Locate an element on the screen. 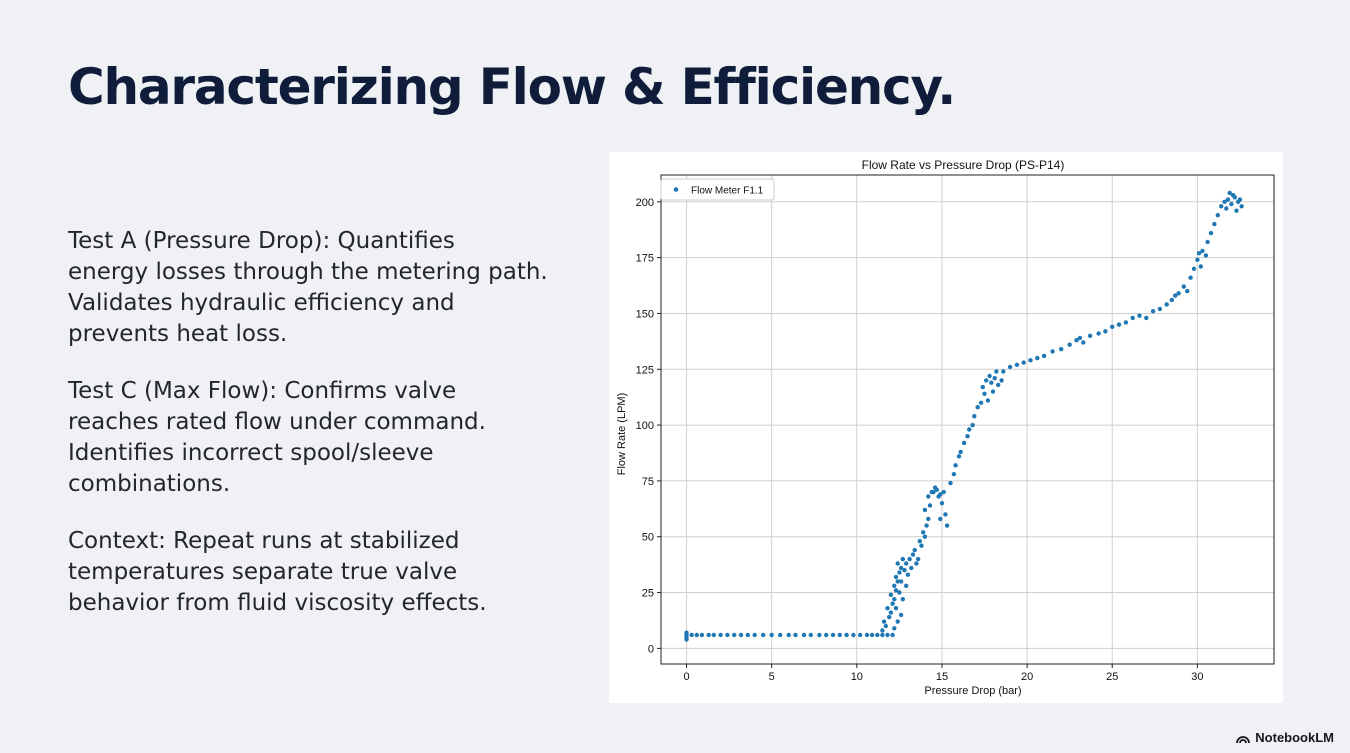 This screenshot has height=753, width=1350. x-tick-label: 30 is located at coordinates (1197, 677).